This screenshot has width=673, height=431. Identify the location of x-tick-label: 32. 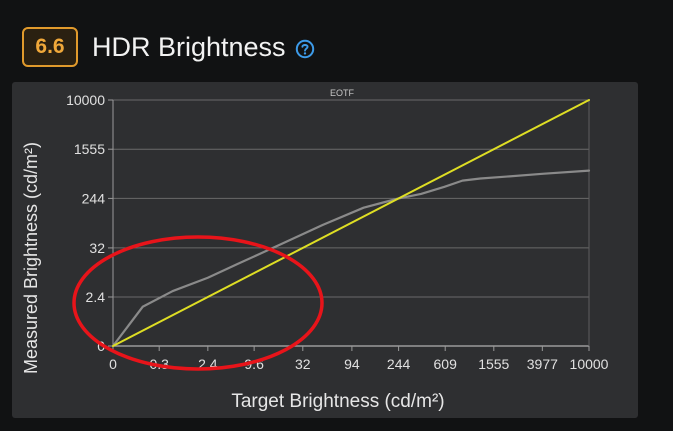
(303, 364).